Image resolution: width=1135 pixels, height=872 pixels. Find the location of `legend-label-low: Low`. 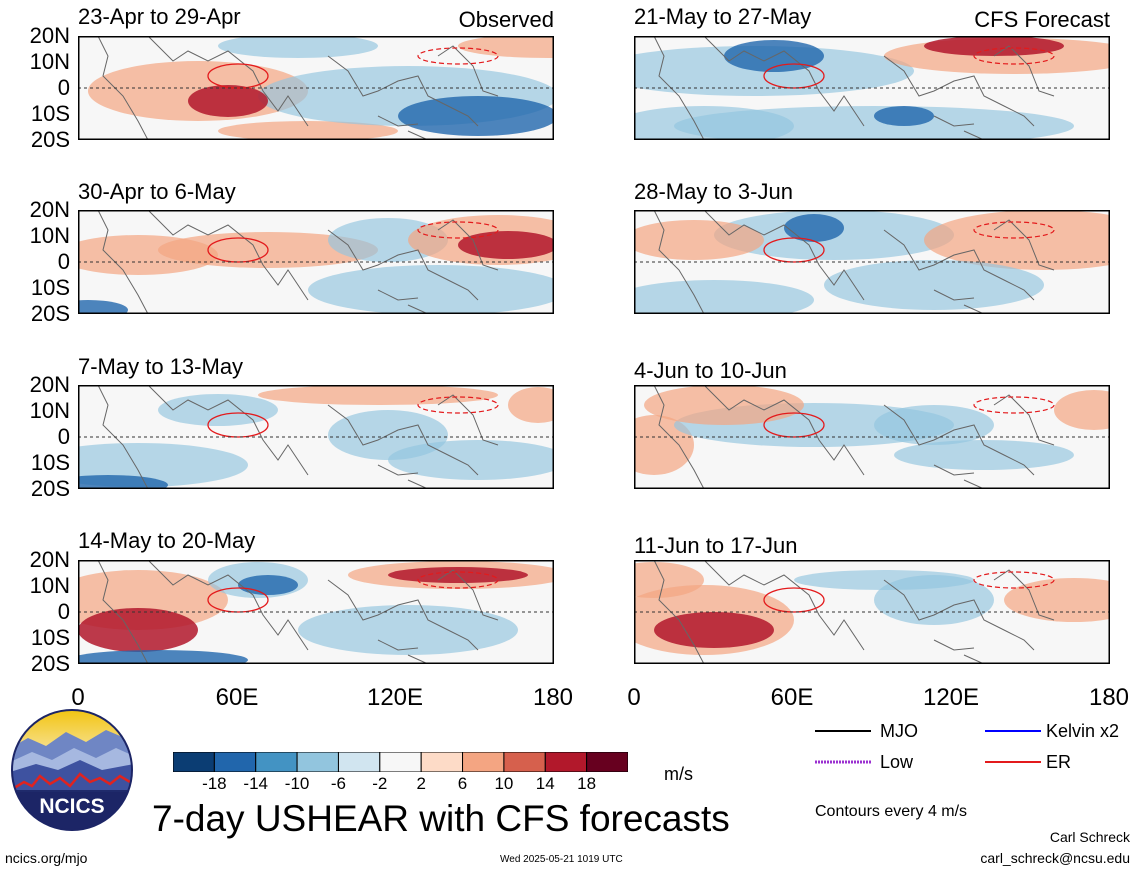

legend-label-low: Low is located at coordinates (897, 762).